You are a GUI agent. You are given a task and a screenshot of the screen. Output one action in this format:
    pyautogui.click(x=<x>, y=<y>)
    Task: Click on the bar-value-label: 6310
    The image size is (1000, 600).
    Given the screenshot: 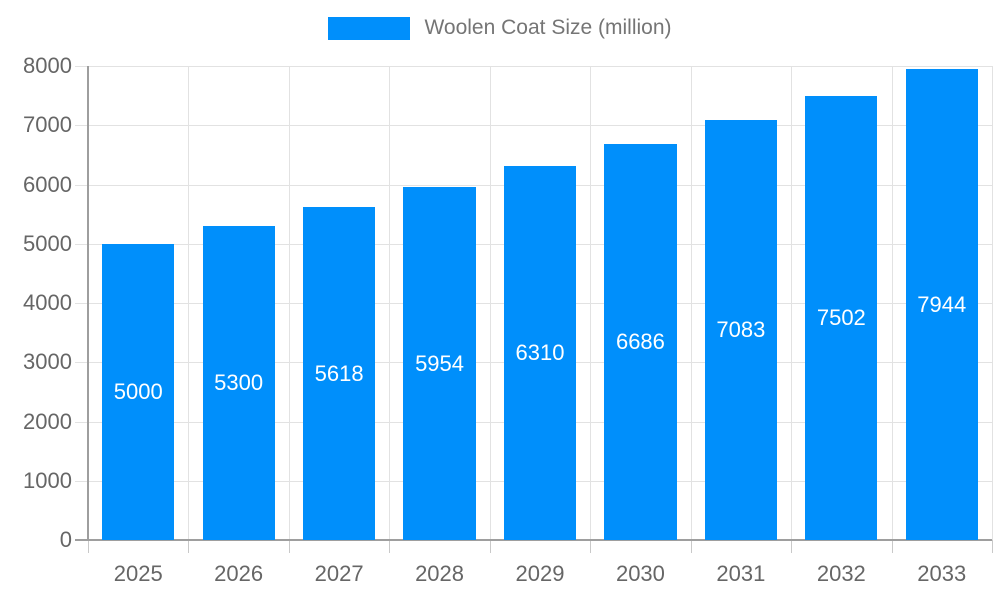 What is the action you would take?
    pyautogui.click(x=540, y=353)
    